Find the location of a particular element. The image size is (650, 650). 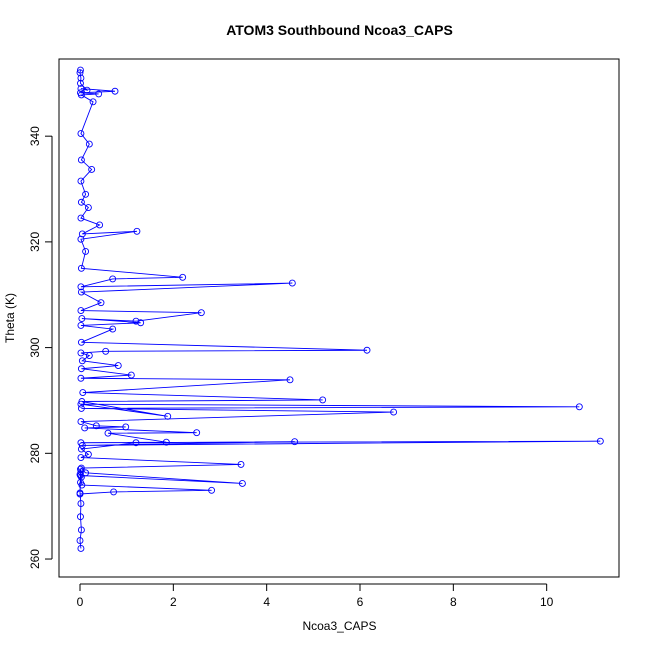

x-tick-label: 0 is located at coordinates (80, 602).